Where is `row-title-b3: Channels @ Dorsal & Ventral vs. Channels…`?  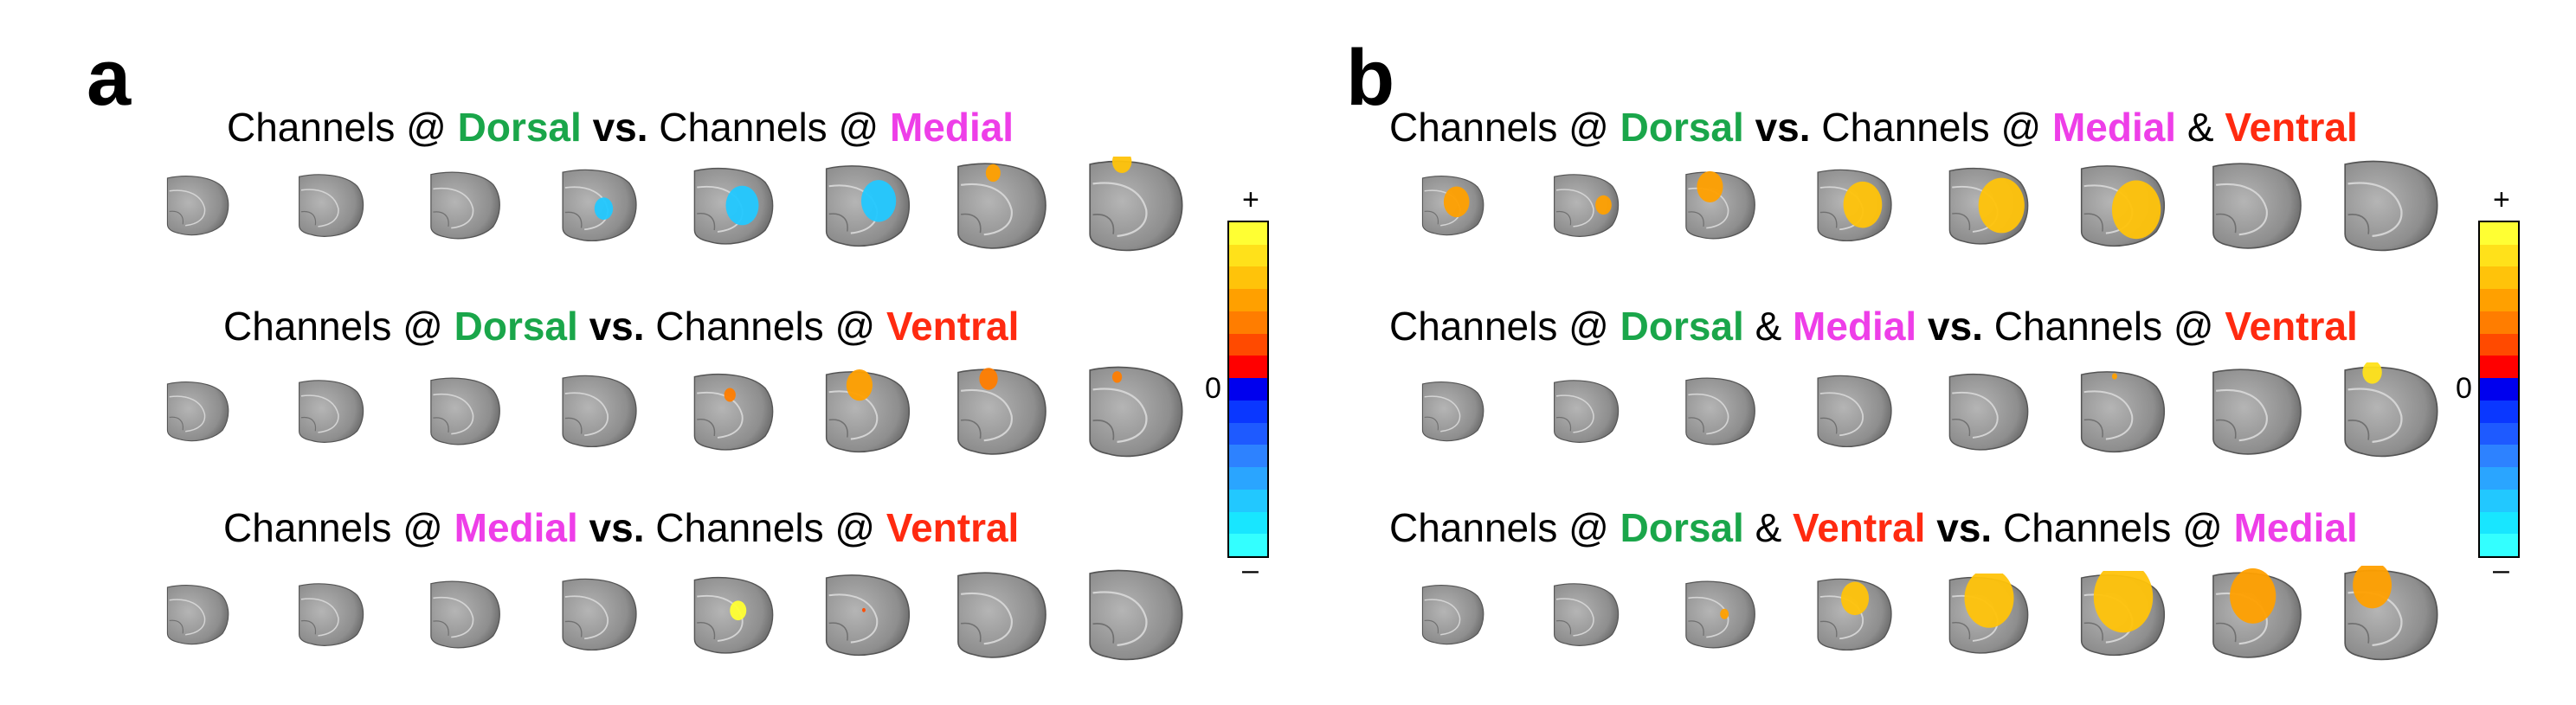 row-title-b3: Channels @ Dorsal & Ventral vs. Channels… is located at coordinates (1873, 527).